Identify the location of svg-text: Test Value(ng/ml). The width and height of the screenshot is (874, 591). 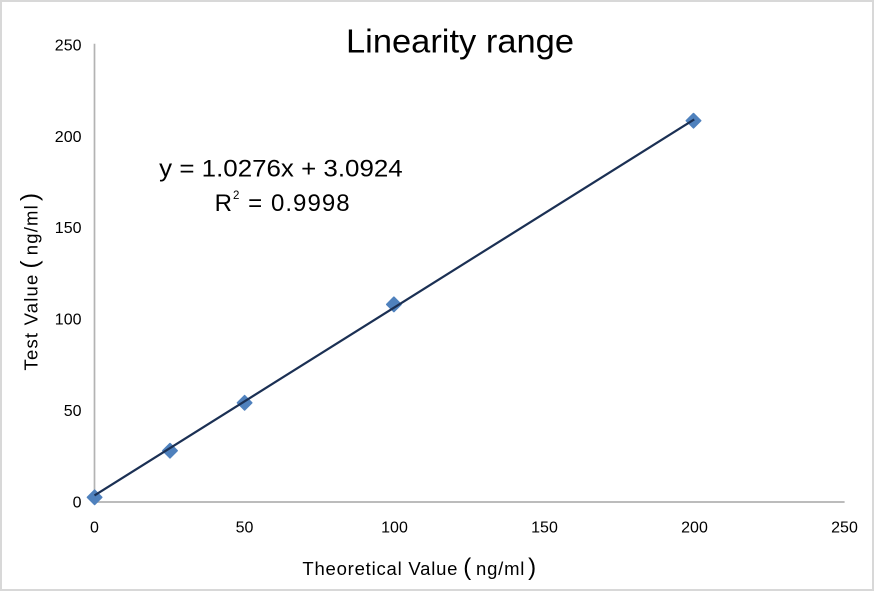
(30, 281).